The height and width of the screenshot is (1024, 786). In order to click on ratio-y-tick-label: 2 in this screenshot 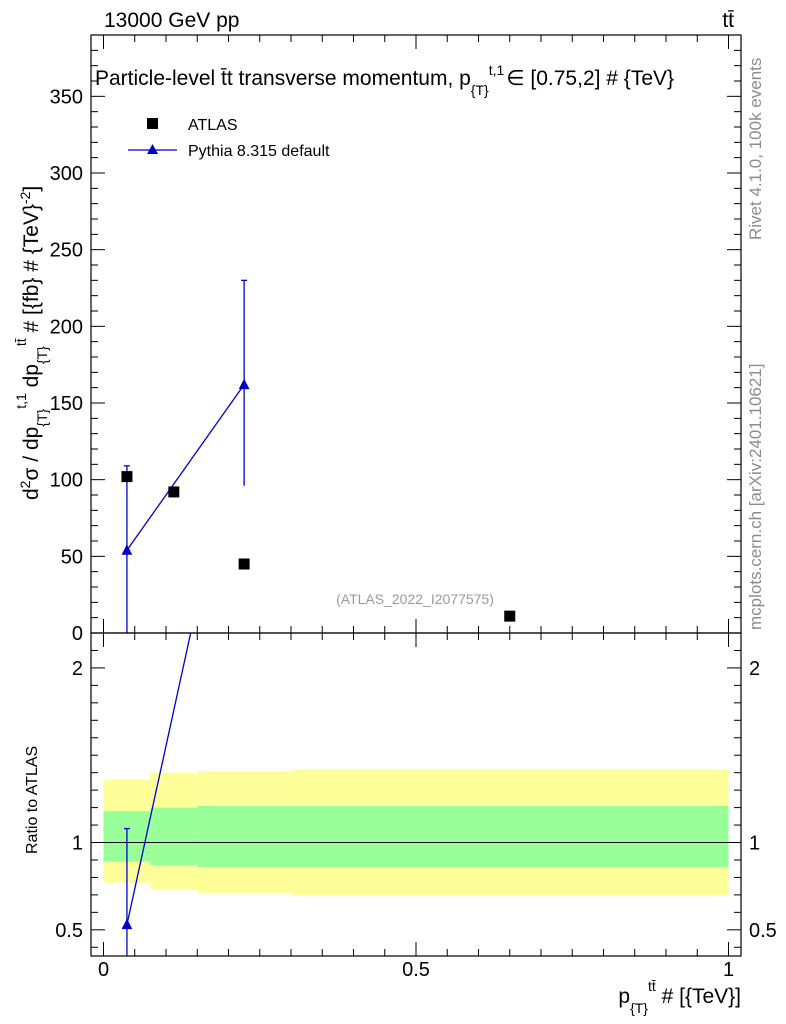, I will do `click(77, 669)`.